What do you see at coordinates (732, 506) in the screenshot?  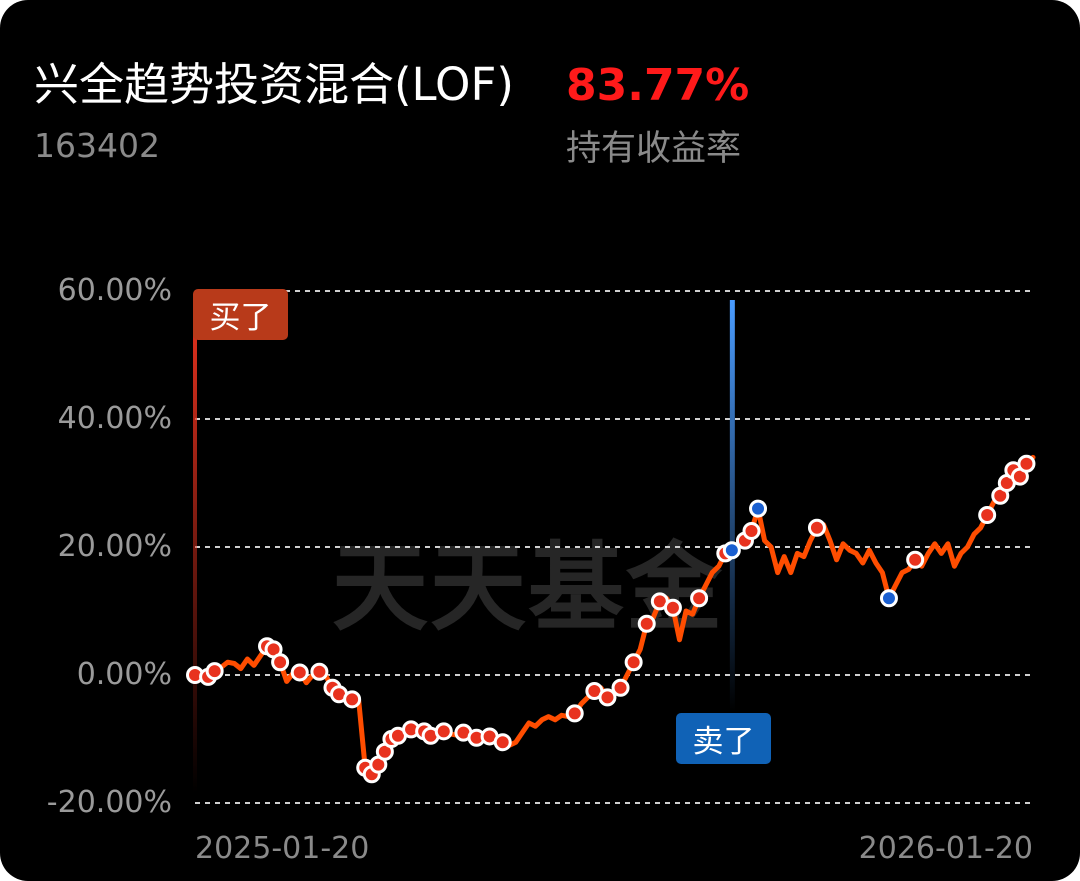 I see `sell-marker-line` at bounding box center [732, 506].